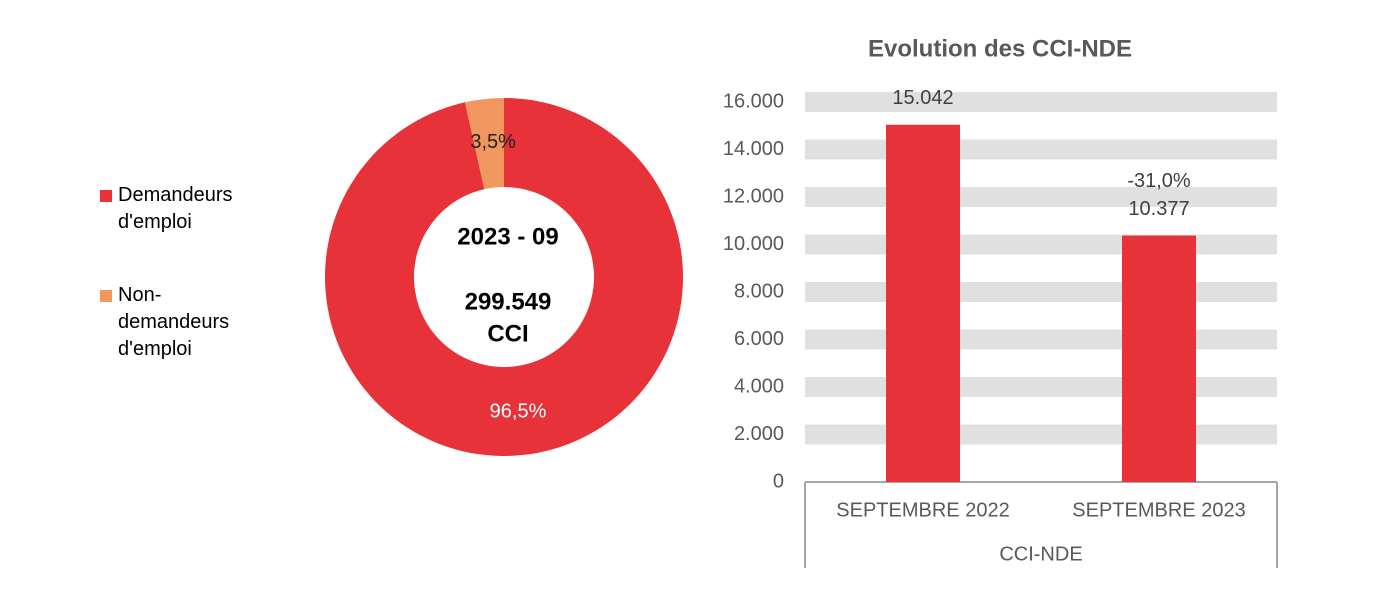 The width and height of the screenshot is (1398, 612). What do you see at coordinates (922, 98) in the screenshot?
I see `value-label: 15.042` at bounding box center [922, 98].